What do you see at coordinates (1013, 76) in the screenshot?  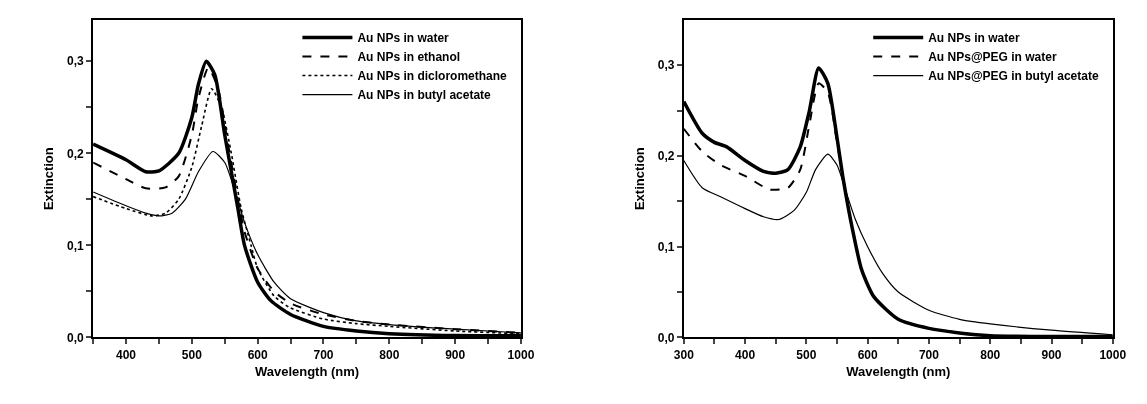 I see `legend-label: Au NPs@PEG in butyl acetate` at bounding box center [1013, 76].